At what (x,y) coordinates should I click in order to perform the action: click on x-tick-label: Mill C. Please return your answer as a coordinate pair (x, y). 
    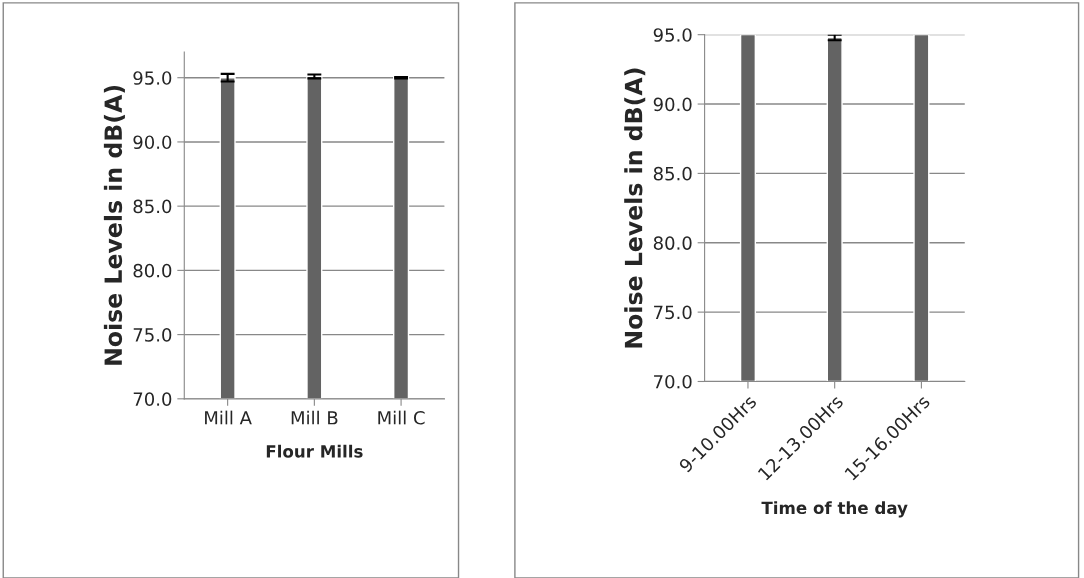
    Looking at the image, I should click on (401, 417).